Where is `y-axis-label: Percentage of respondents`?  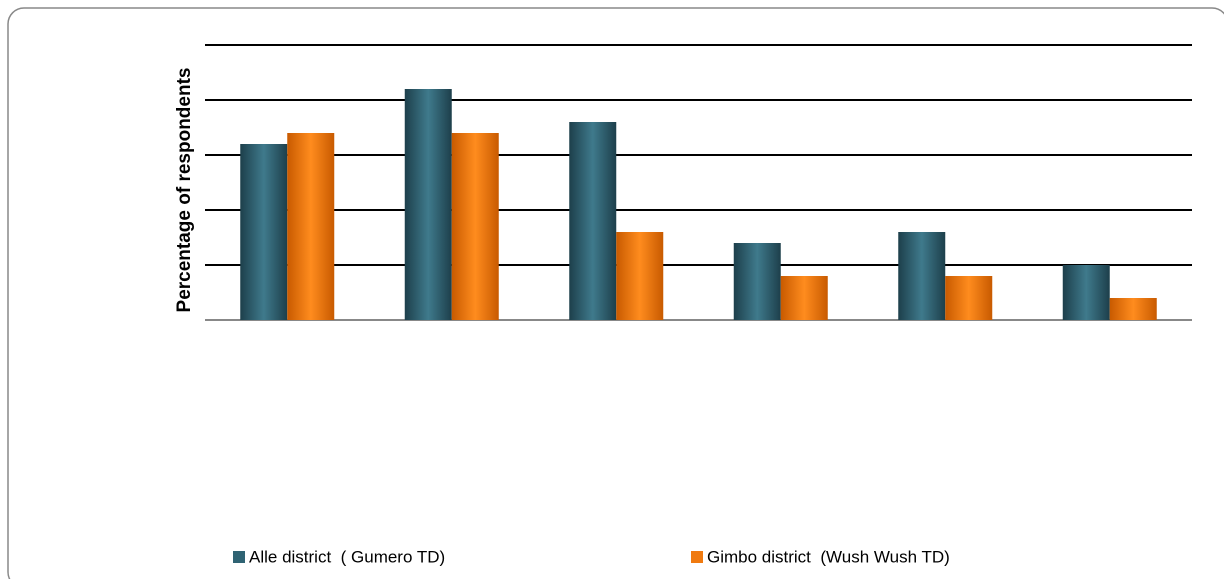 y-axis-label: Percentage of respondents is located at coordinates (184, 190).